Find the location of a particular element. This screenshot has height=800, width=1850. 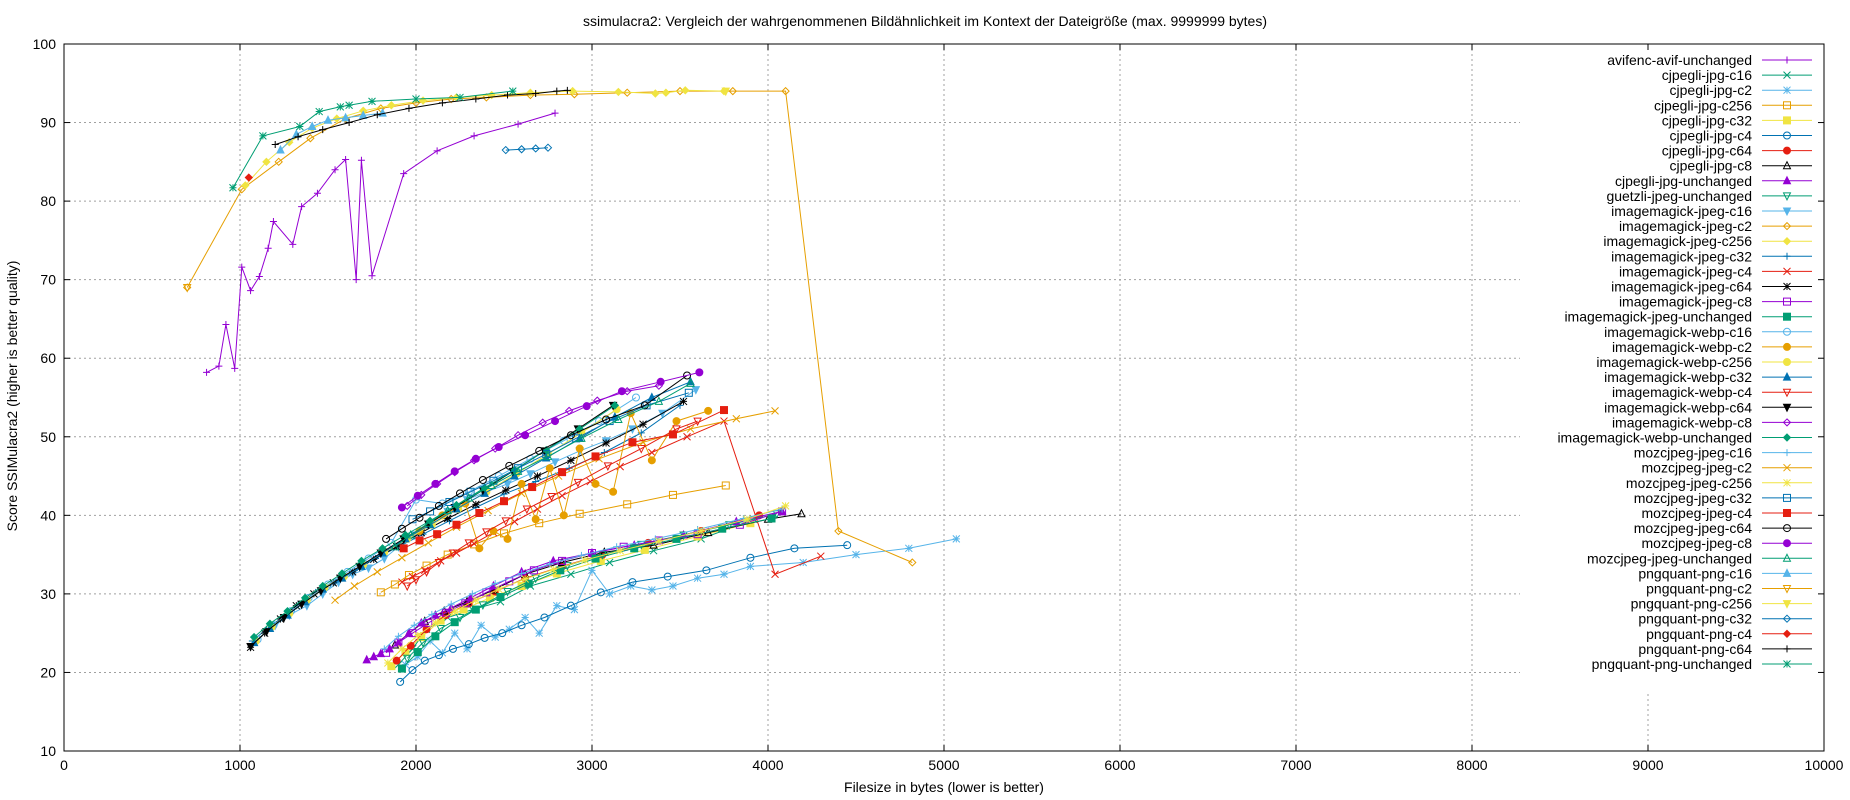

legend-entry: cjpegli-jpg-c64 is located at coordinates (1737, 151).